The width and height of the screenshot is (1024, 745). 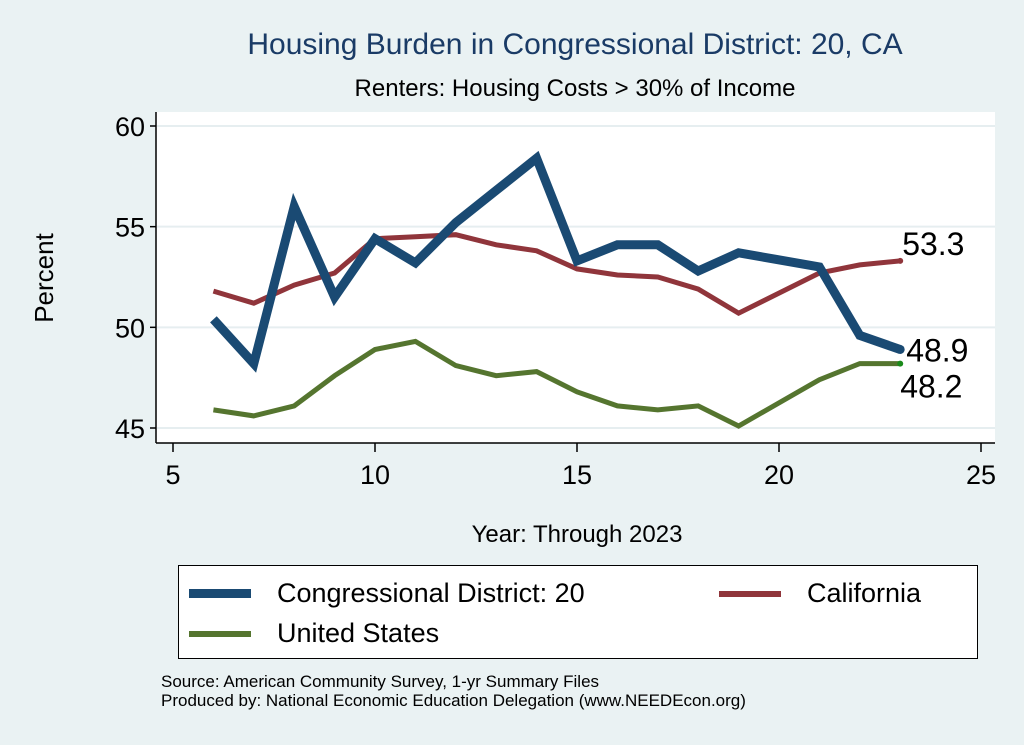 What do you see at coordinates (779, 475) in the screenshot?
I see `x-tick-label: 20` at bounding box center [779, 475].